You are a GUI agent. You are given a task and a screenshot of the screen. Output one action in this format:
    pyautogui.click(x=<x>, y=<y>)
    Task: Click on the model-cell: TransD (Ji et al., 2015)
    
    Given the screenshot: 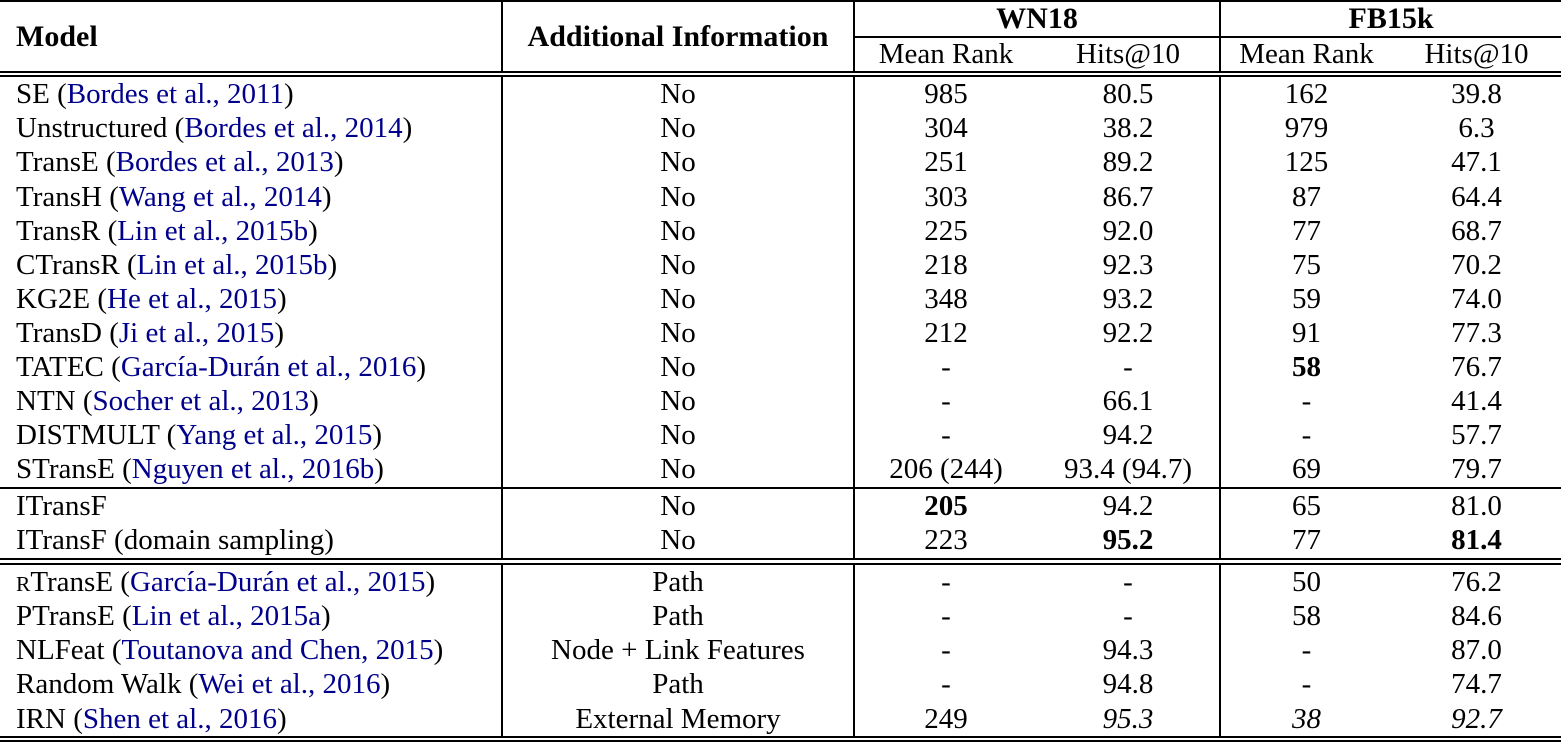 What is the action you would take?
    pyautogui.click(x=251, y=333)
    